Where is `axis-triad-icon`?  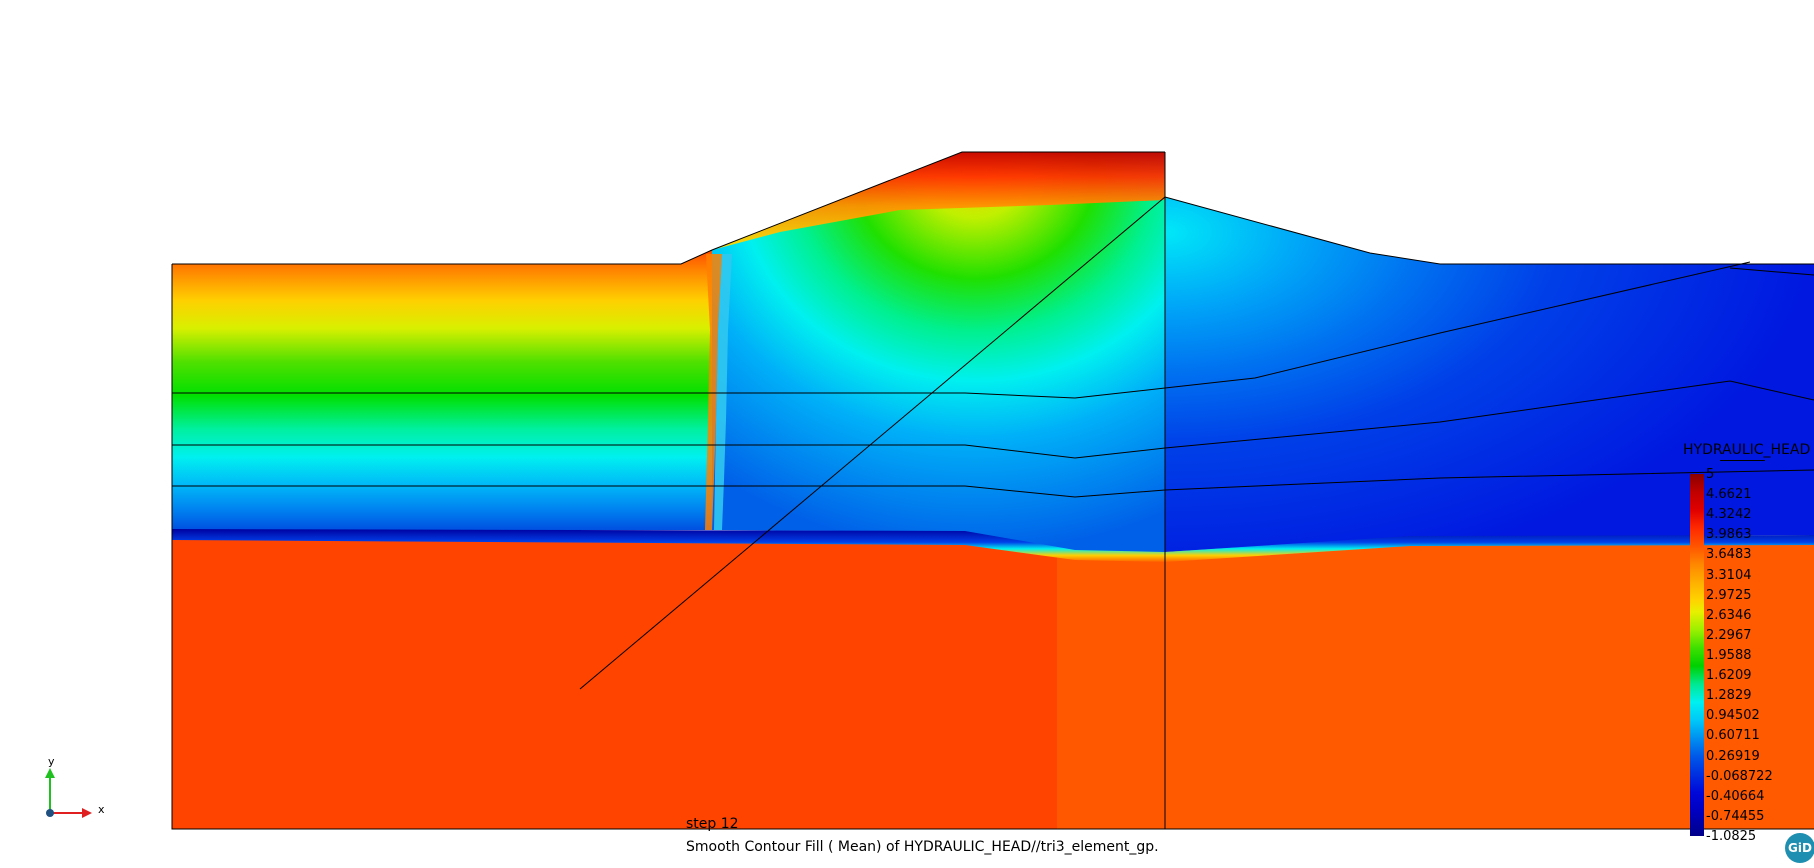 axis-triad-icon is located at coordinates (68, 793).